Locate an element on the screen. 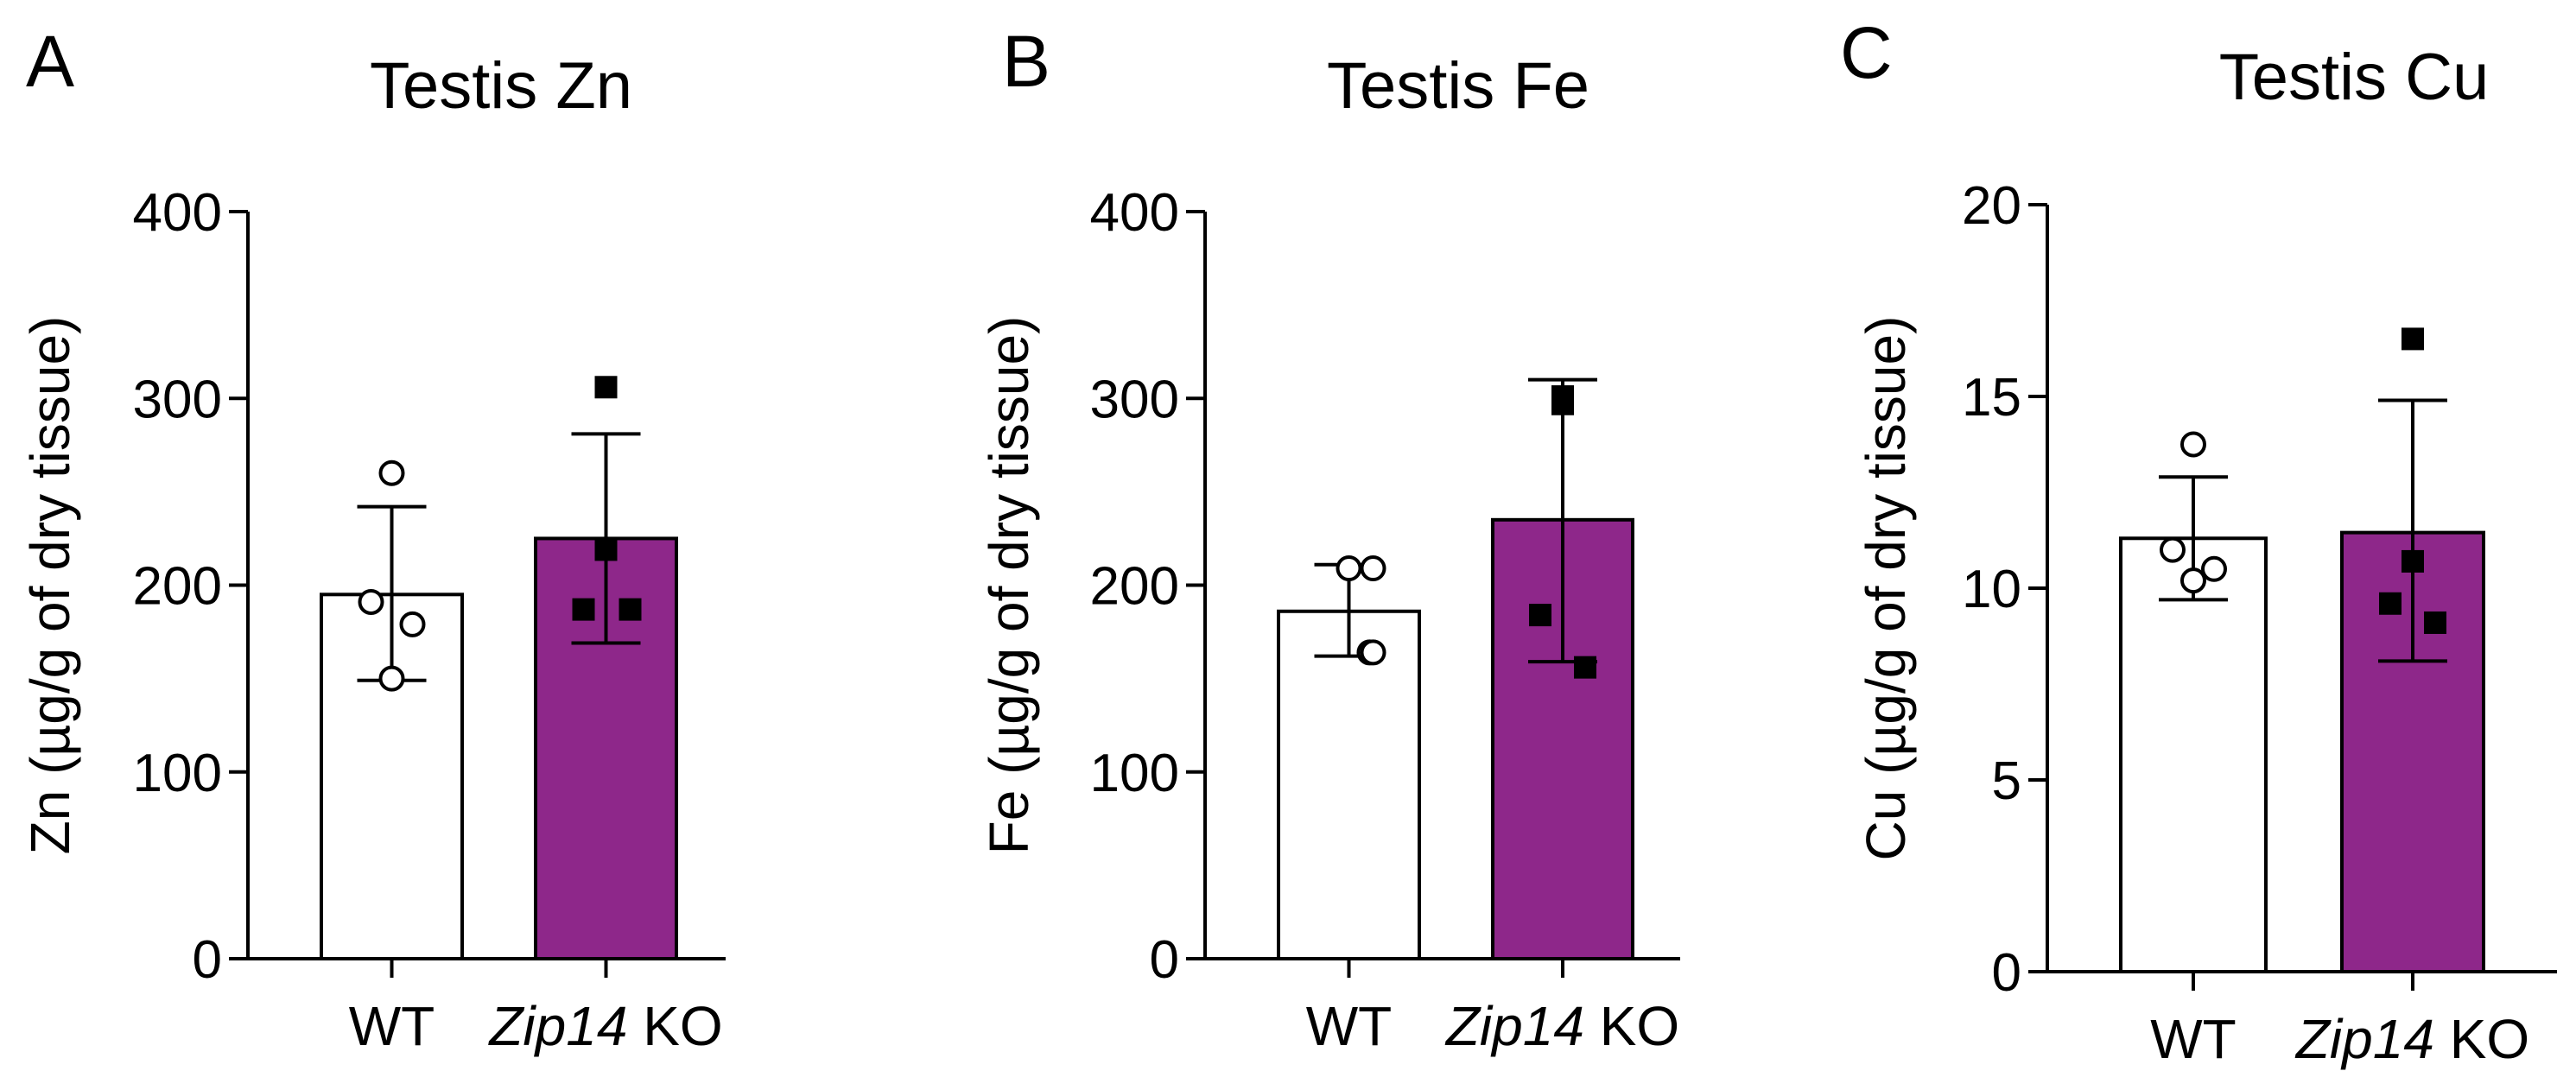 Image resolution: width=2576 pixels, height=1090 pixels. chart-title: Testis Zn is located at coordinates (501, 86).